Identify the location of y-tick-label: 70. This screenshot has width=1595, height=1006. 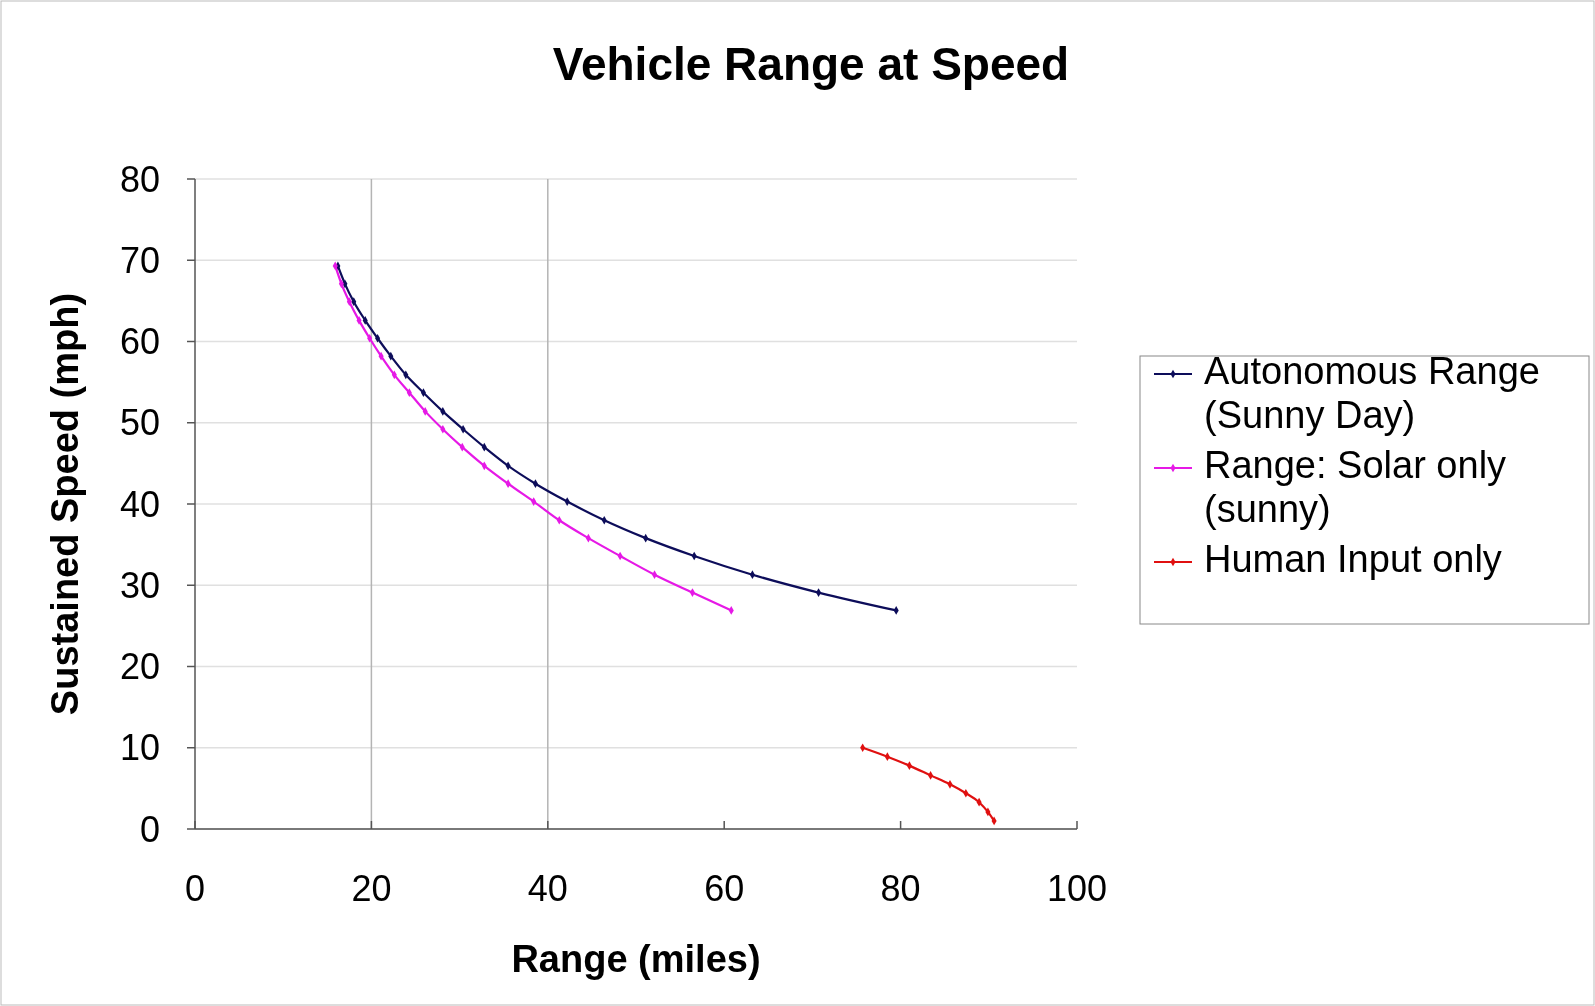
(139, 260).